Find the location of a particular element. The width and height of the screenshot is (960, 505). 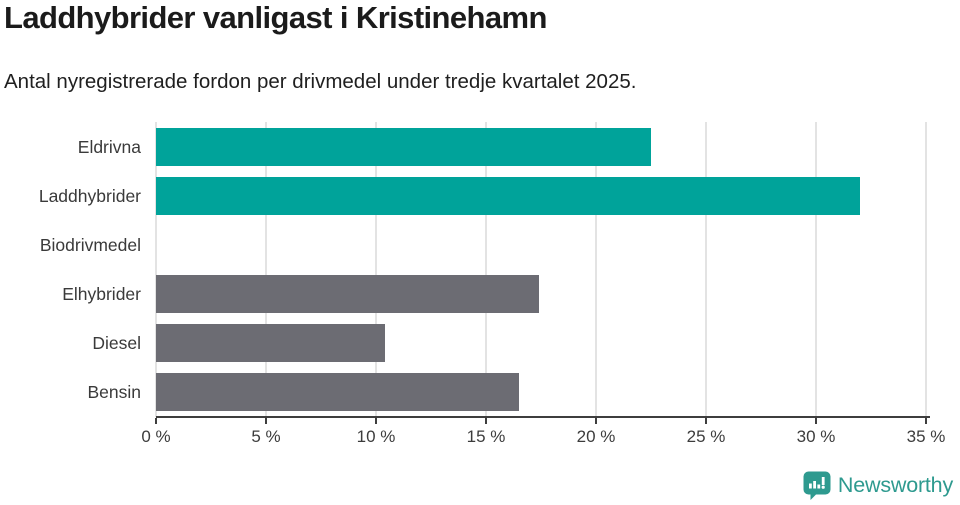

category-label: Laddhybrider is located at coordinates (89, 196).